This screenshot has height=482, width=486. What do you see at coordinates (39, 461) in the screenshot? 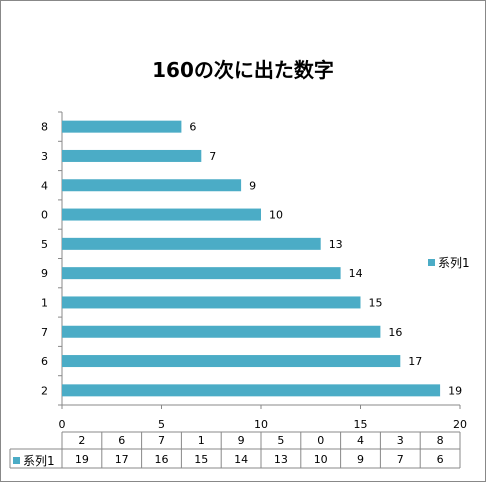
I see `data-table-row-name: 系列1` at bounding box center [39, 461].